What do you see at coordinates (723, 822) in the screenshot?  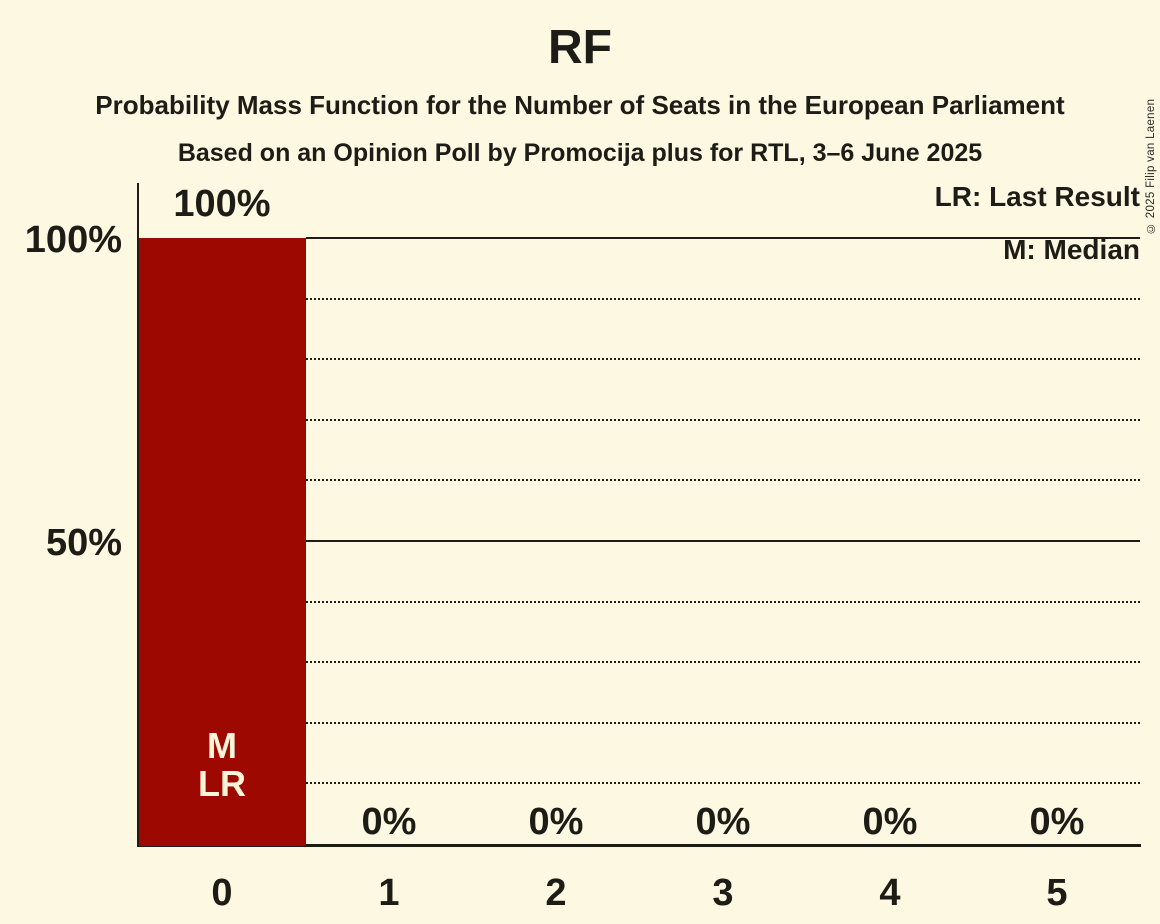 I see `value-label-3: 0%` at bounding box center [723, 822].